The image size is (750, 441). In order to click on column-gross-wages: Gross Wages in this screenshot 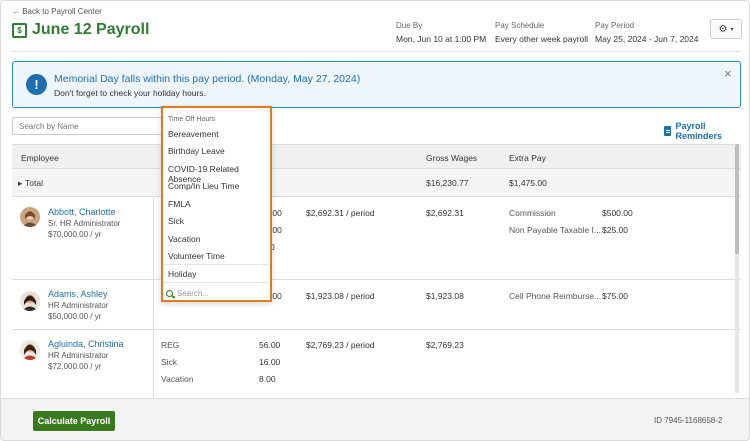, I will do `click(452, 158)`.